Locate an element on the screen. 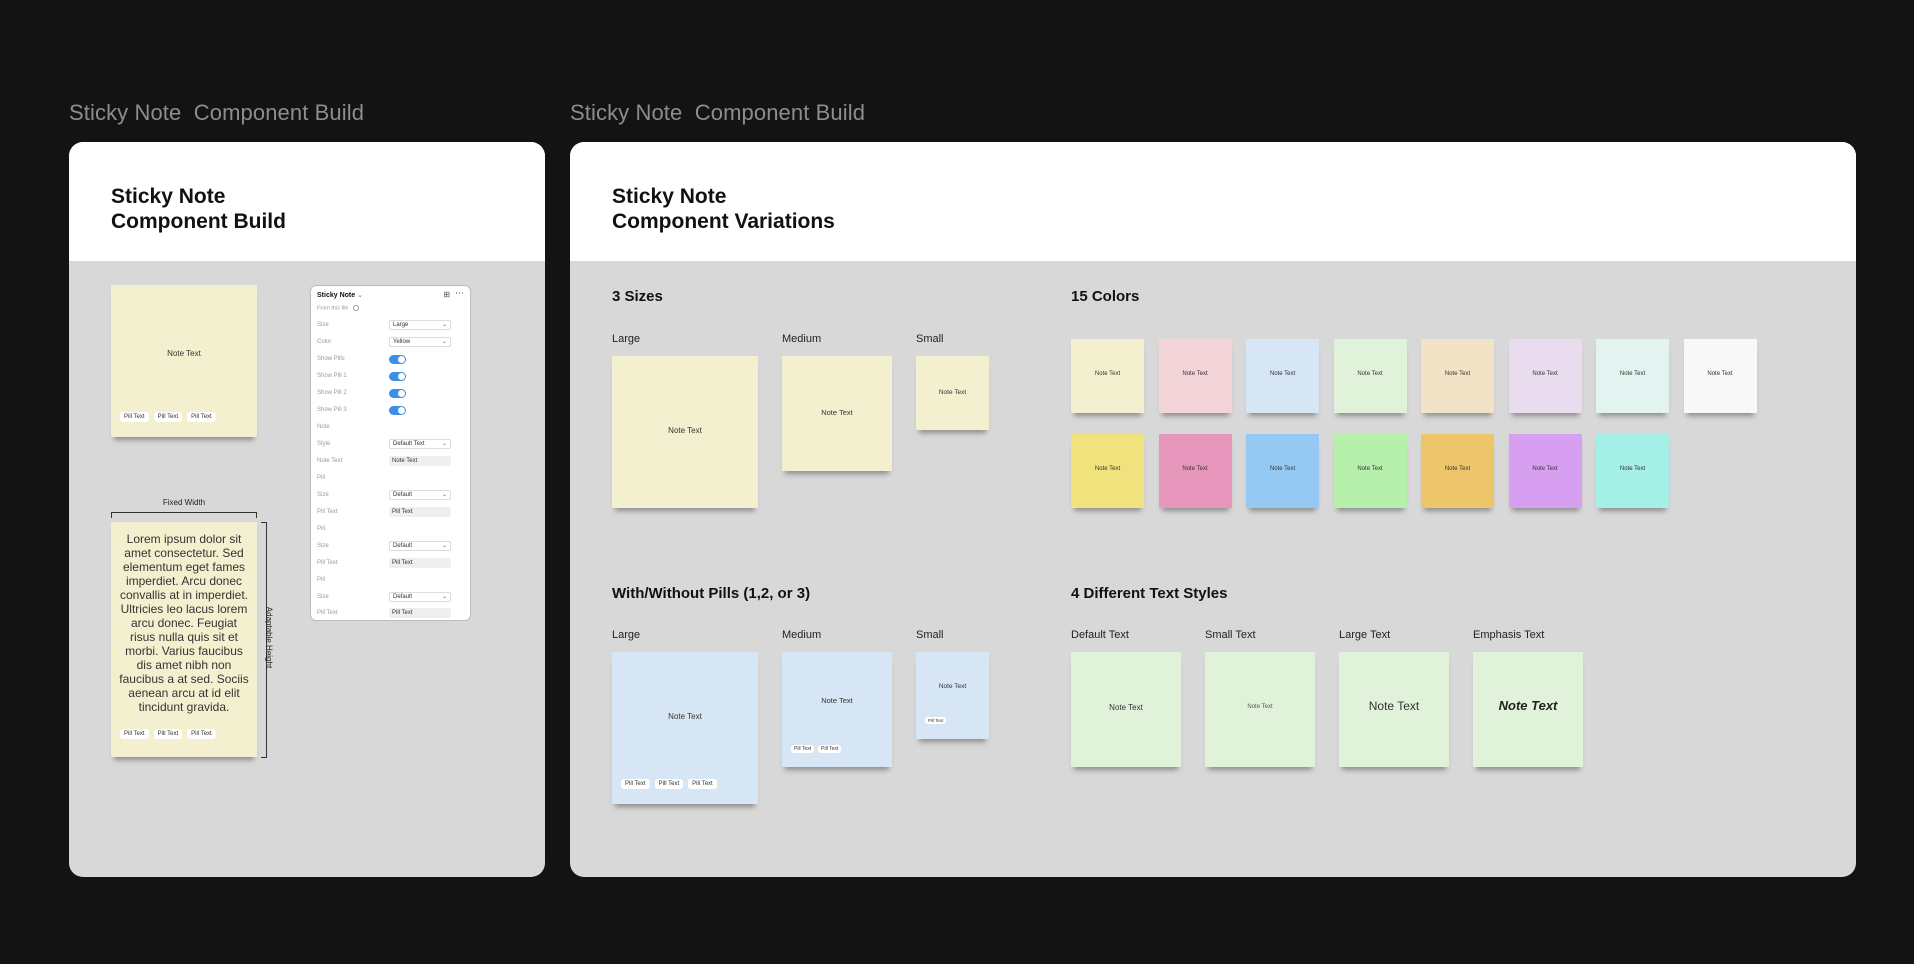  prop-show-pill-3: Show Pill 3 is located at coordinates (390, 411).